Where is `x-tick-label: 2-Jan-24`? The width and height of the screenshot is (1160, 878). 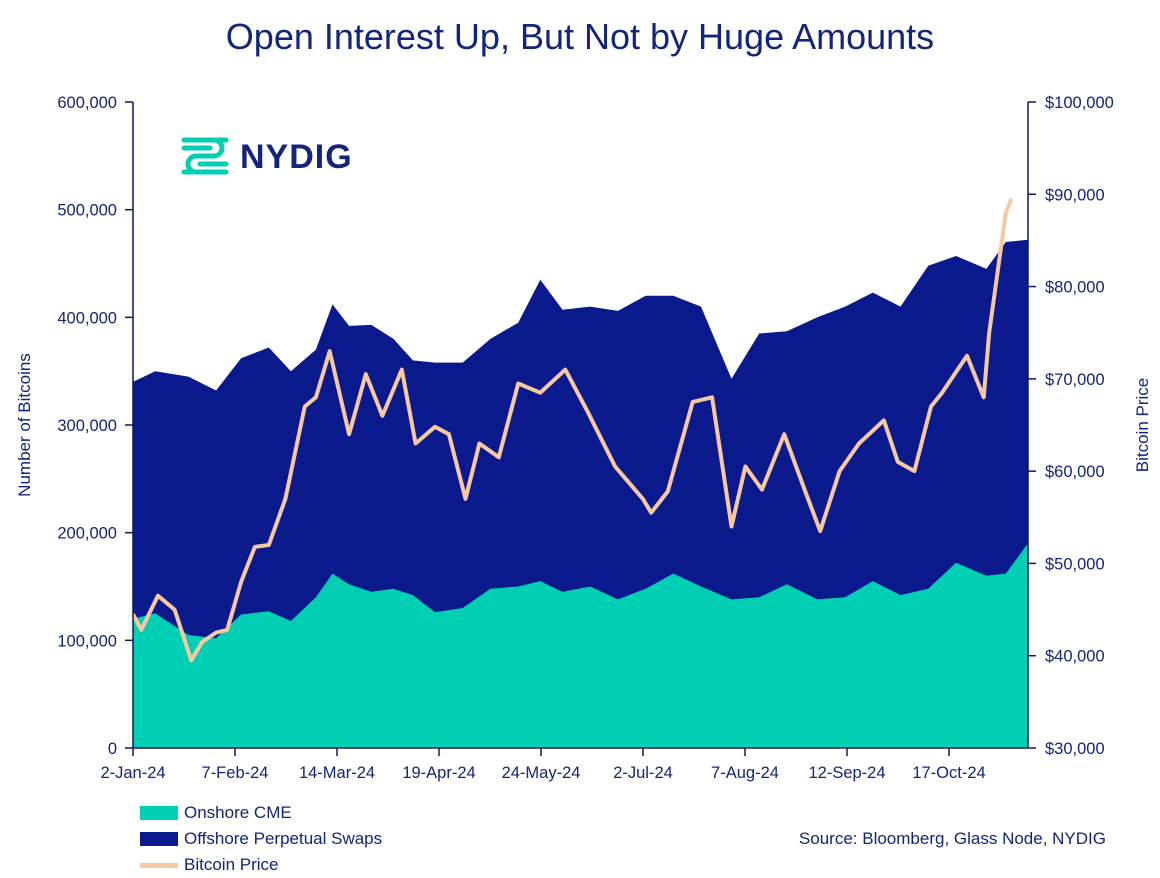
x-tick-label: 2-Jan-24 is located at coordinates (132, 773).